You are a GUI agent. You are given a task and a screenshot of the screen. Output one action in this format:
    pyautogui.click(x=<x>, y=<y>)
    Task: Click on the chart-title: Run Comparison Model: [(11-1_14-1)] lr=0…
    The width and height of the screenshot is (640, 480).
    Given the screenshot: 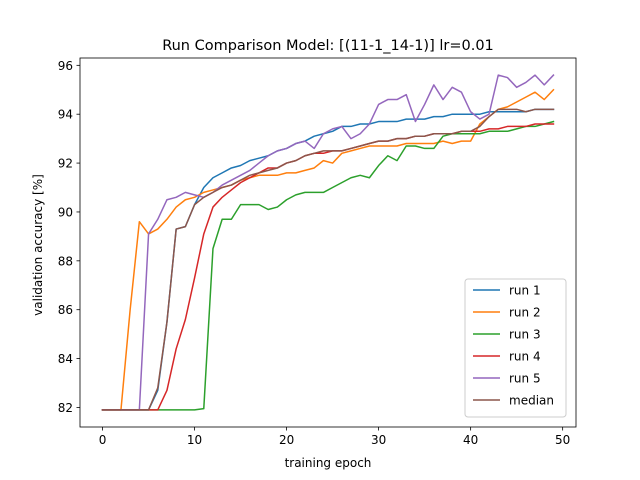 What is the action you would take?
    pyautogui.click(x=328, y=46)
    